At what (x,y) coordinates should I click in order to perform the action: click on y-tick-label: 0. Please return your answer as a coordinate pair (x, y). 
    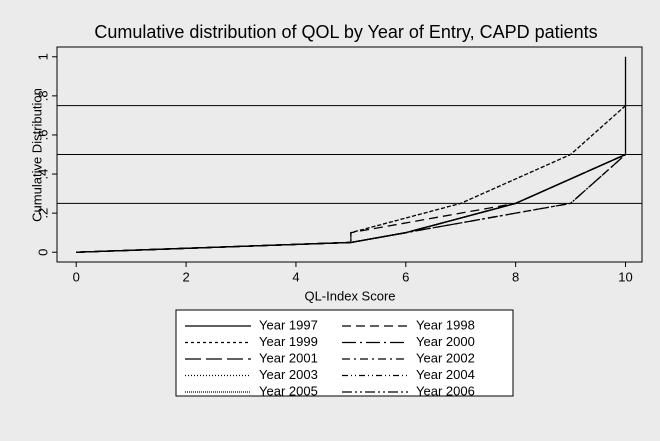
    Looking at the image, I should click on (42, 252).